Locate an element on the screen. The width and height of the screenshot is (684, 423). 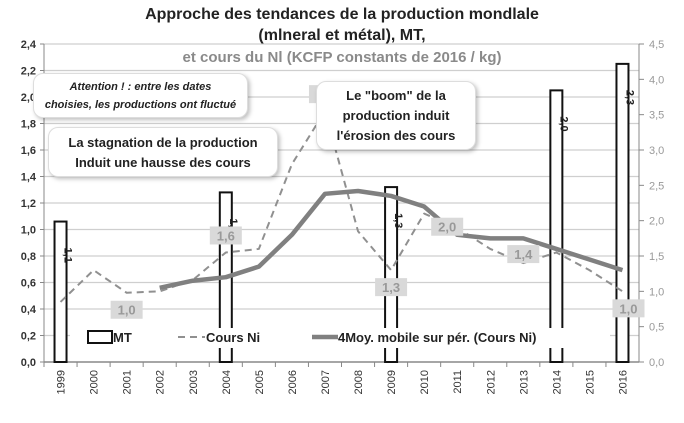
bar-data-label: 2,3 is located at coordinates (629, 97).